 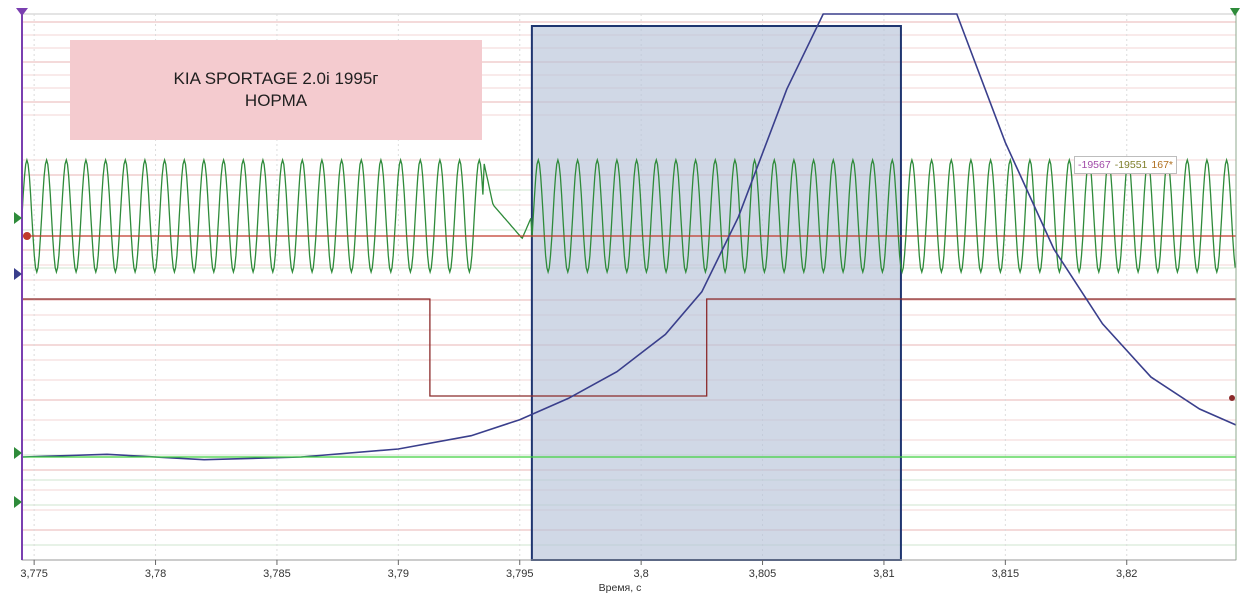 I want to click on channel-marker-right-red, so click(x=1232, y=398).